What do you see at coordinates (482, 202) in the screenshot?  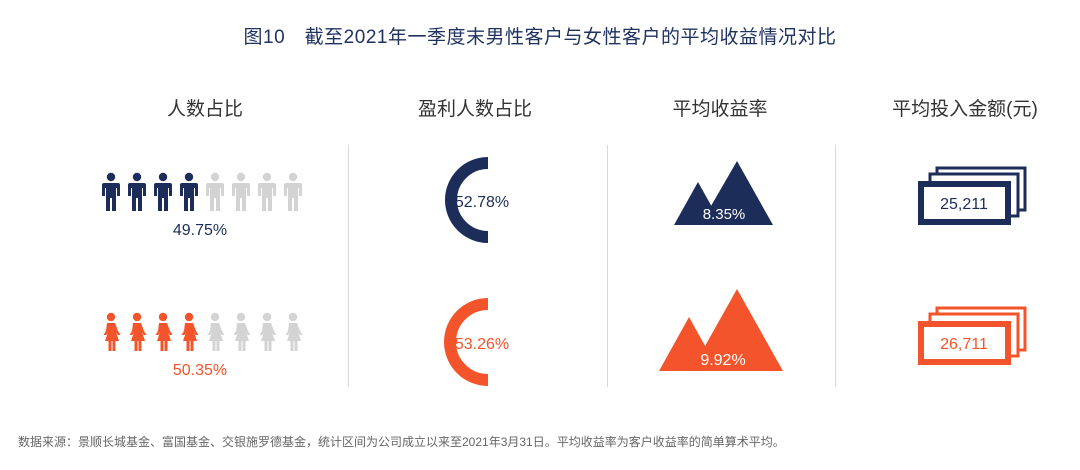 I see `male-profit-share-label: 52.78%` at bounding box center [482, 202].